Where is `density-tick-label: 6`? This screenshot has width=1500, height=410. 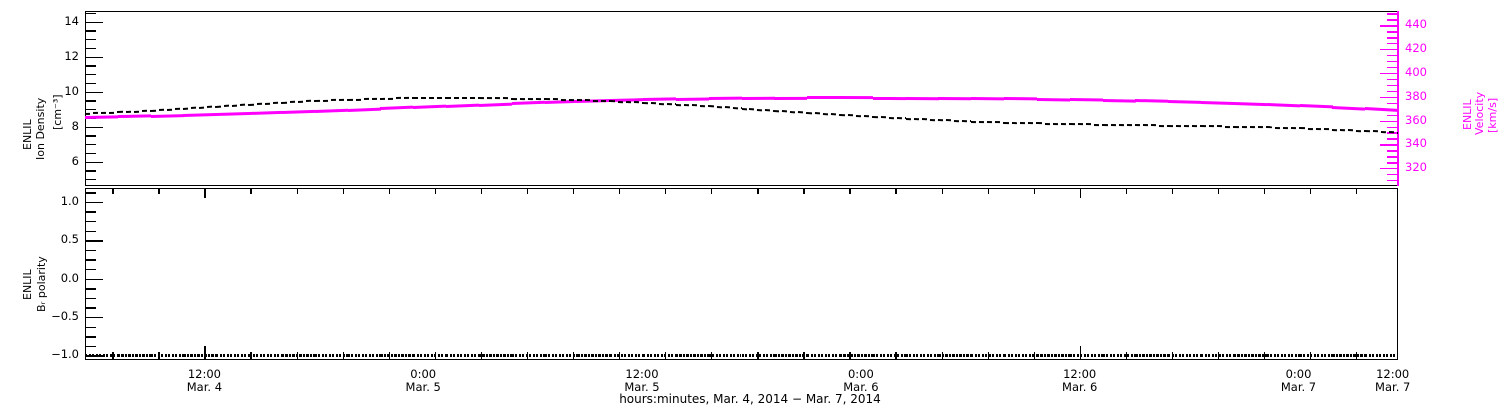 density-tick-label: 6 is located at coordinates (75, 160).